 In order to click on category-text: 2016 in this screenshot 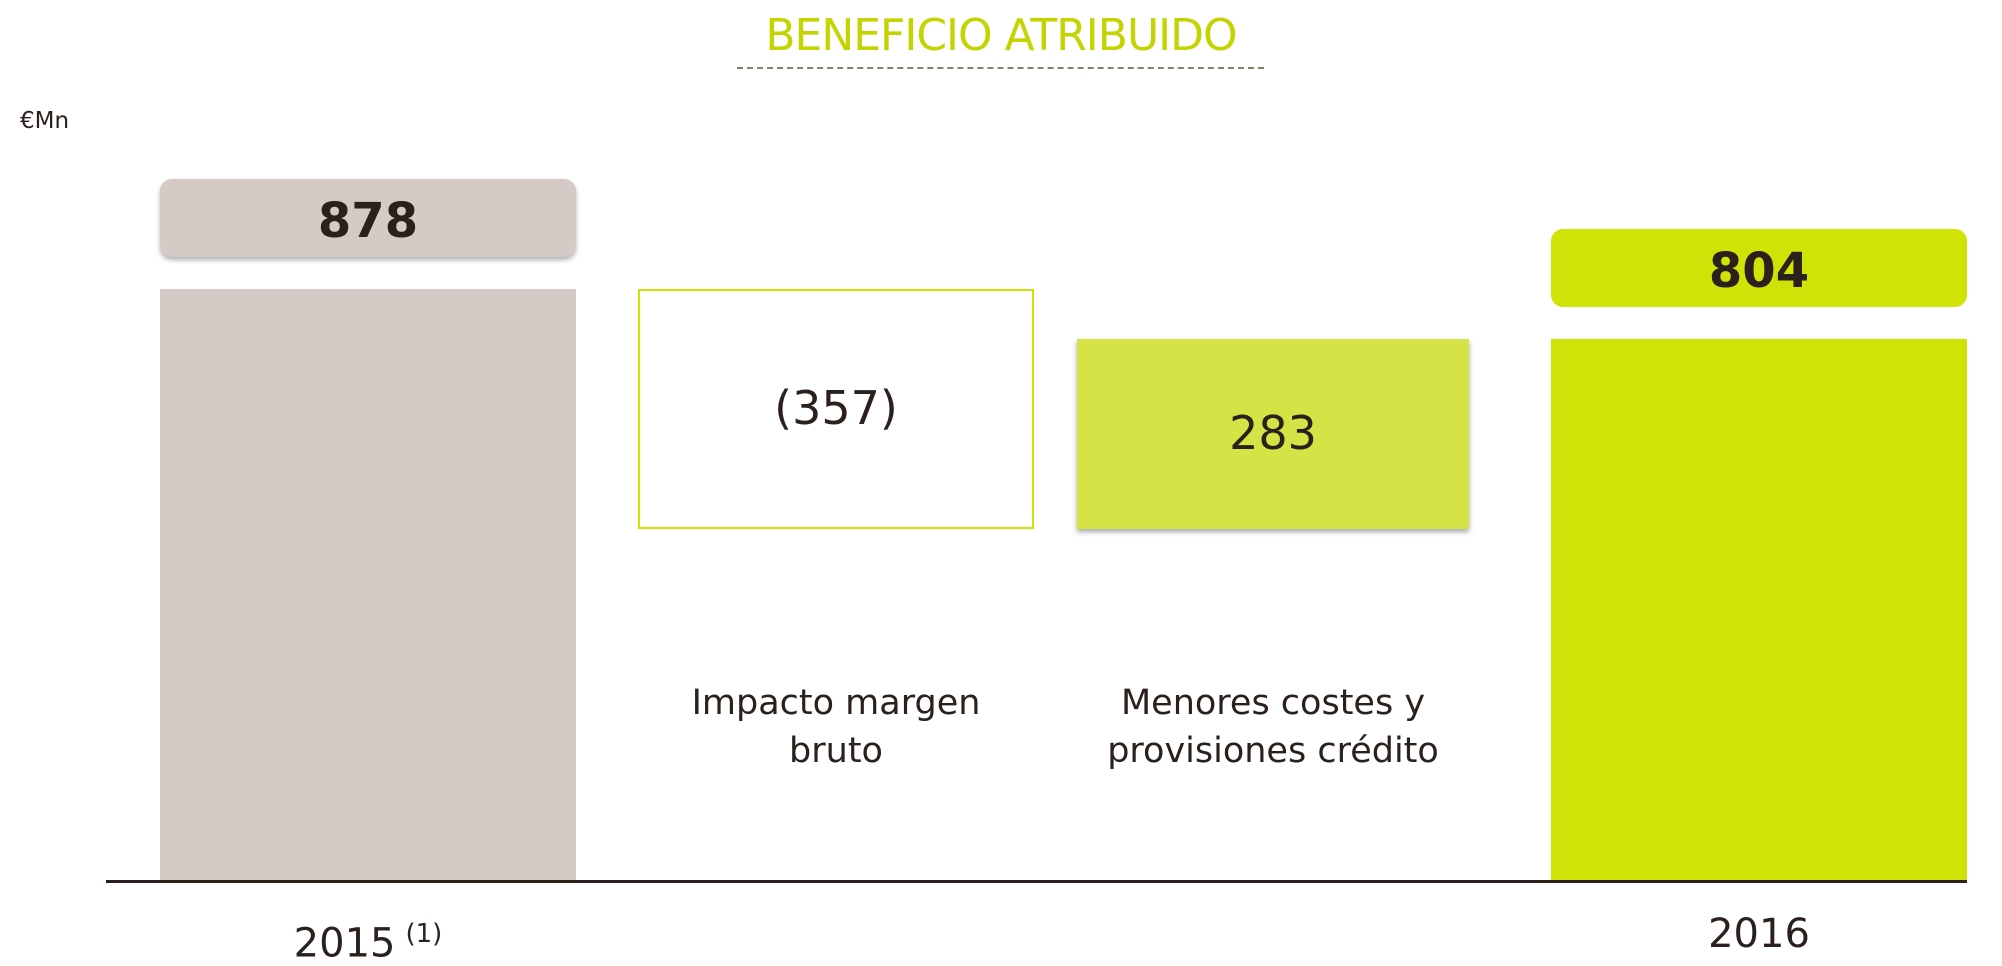, I will do `click(1759, 934)`.